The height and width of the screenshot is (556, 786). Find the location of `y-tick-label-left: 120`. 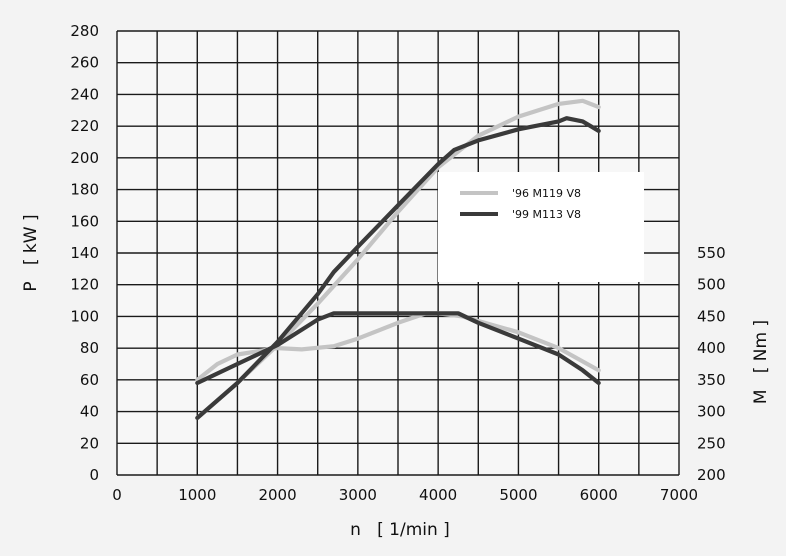

y-tick-label-left: 120 is located at coordinates (84, 285).